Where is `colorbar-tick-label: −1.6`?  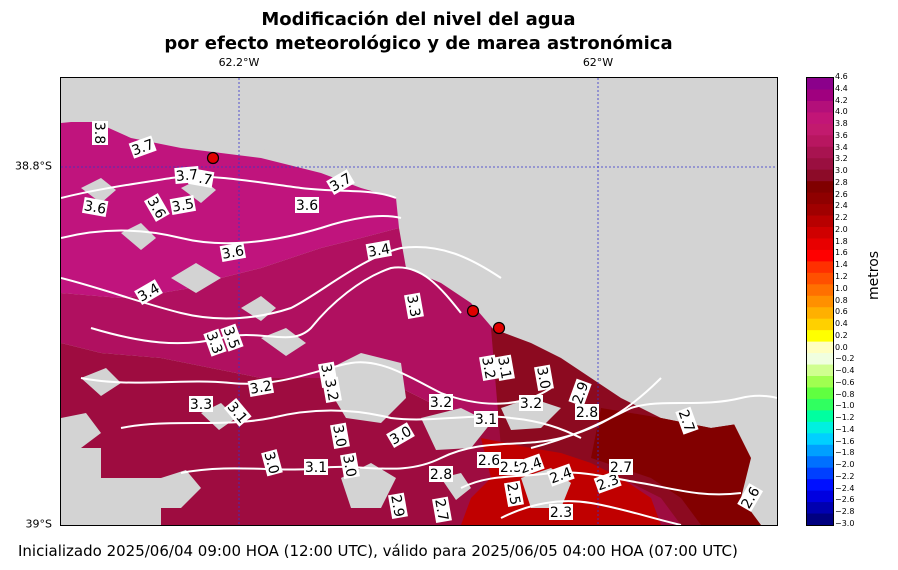 colorbar-tick-label: −1.6 is located at coordinates (845, 441).